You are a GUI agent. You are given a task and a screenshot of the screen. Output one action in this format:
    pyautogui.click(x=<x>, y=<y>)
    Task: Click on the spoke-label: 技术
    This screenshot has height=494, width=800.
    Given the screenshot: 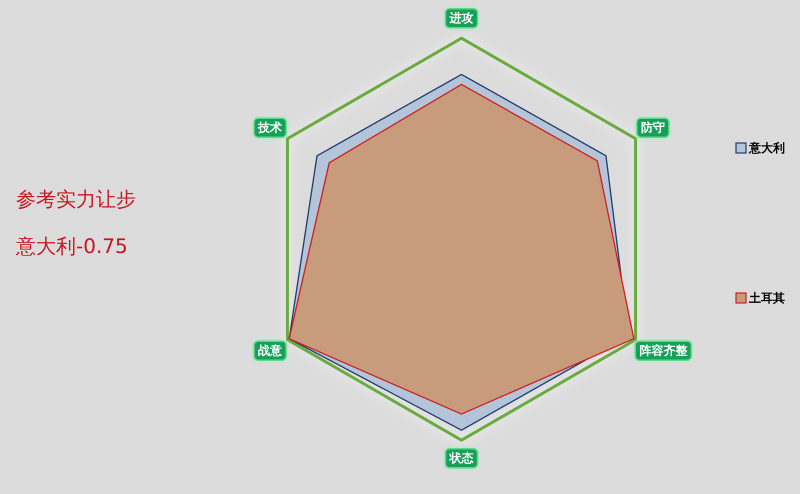 What is the action you would take?
    pyautogui.click(x=269, y=127)
    